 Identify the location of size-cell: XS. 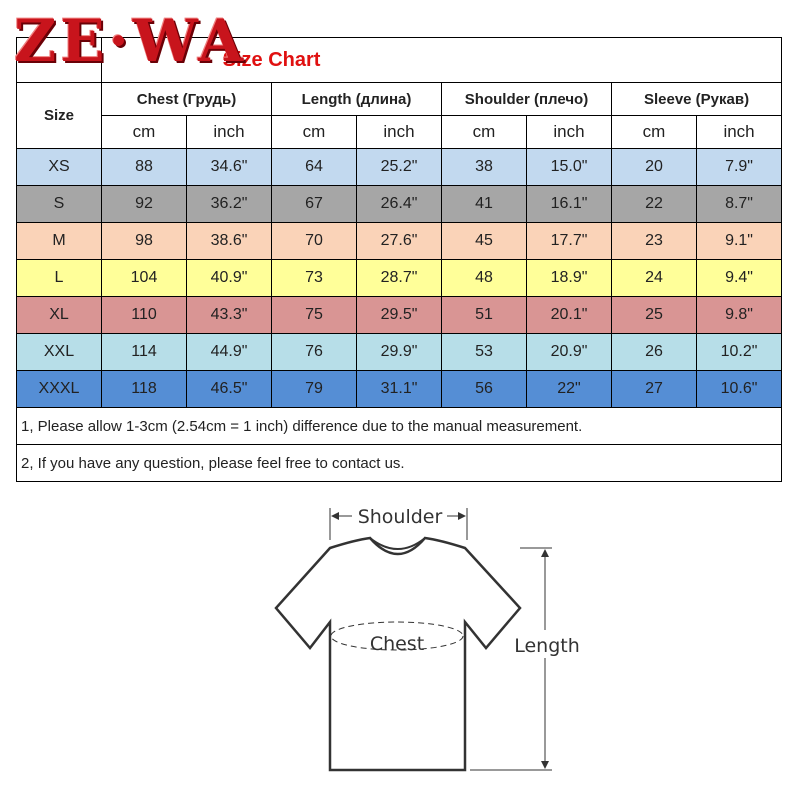
(59, 167).